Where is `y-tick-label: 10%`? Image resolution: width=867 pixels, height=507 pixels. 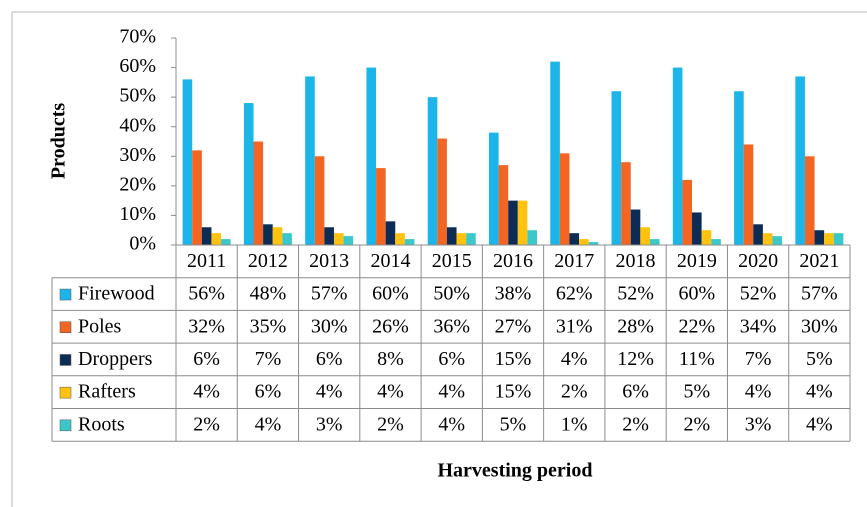 y-tick-label: 10% is located at coordinates (137, 214).